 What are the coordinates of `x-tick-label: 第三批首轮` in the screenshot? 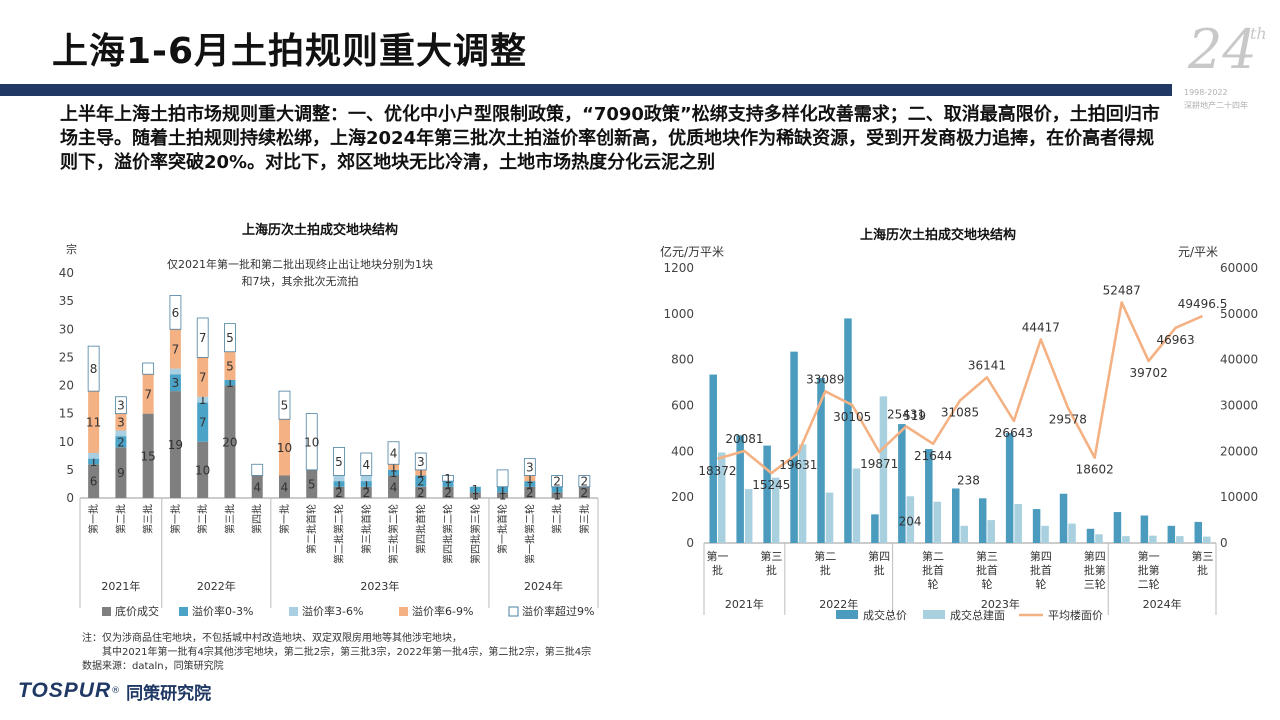 It's located at (366, 529).